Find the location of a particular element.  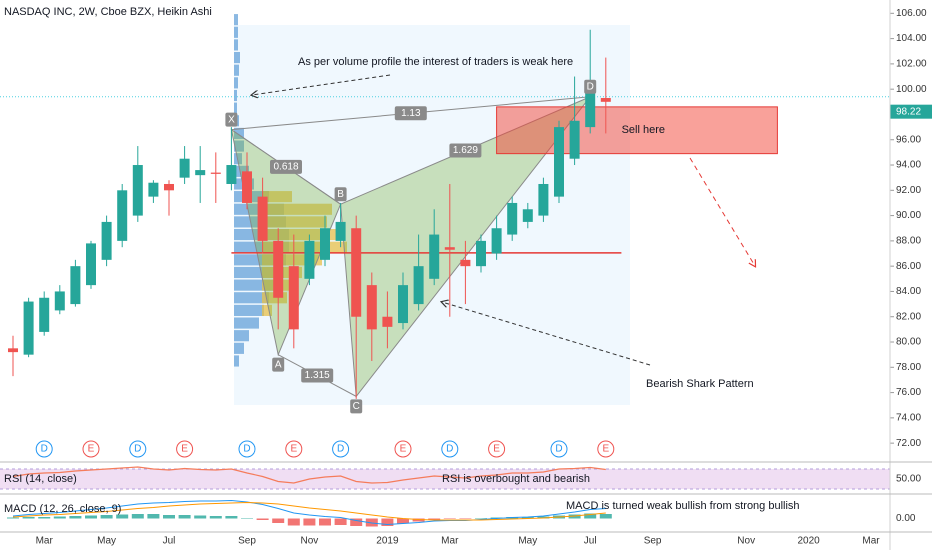

y-tick-label: 50.00 is located at coordinates (908, 479).